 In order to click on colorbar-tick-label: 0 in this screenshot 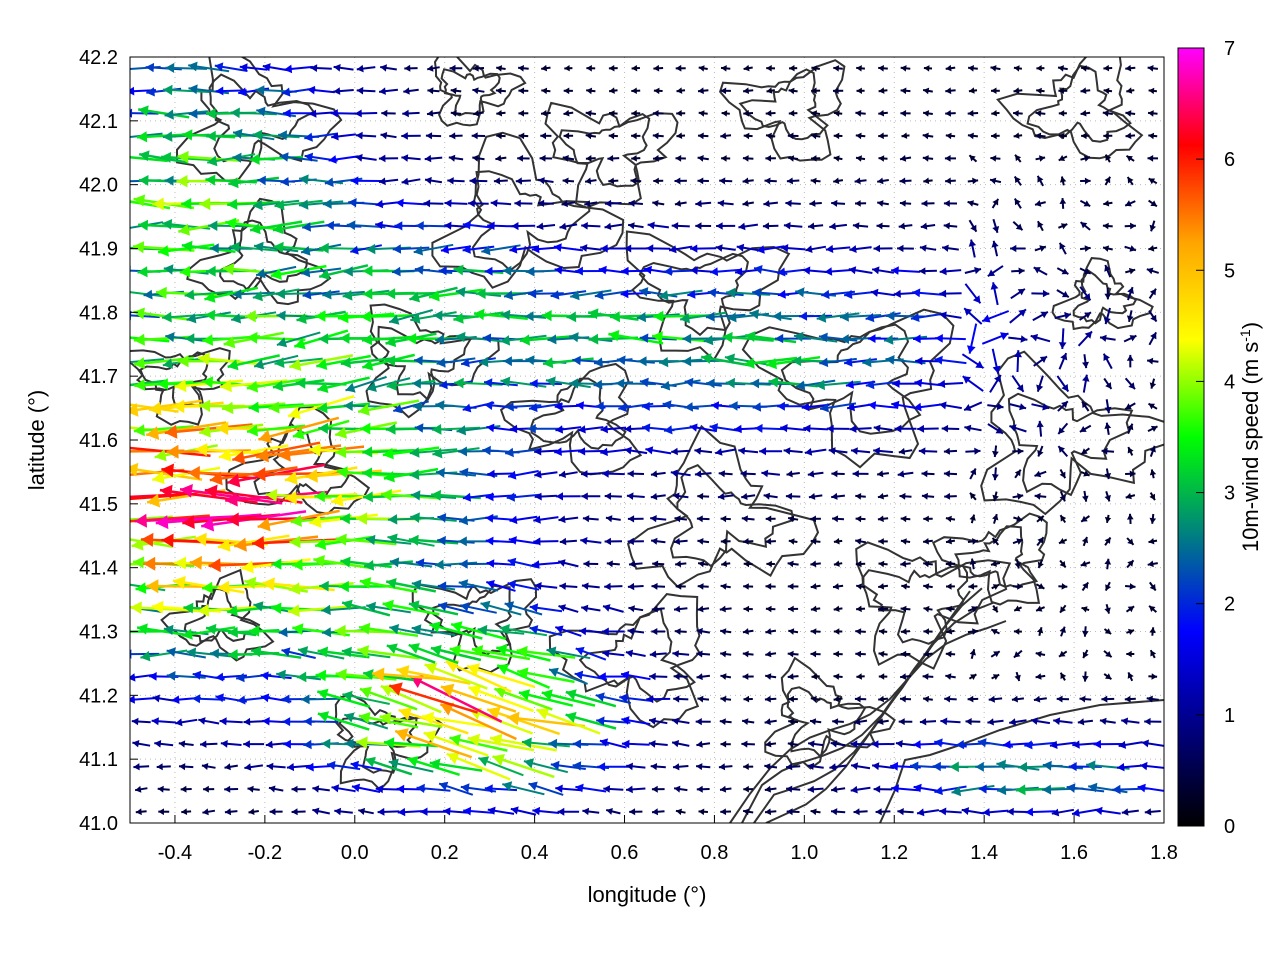, I will do `click(1229, 827)`.